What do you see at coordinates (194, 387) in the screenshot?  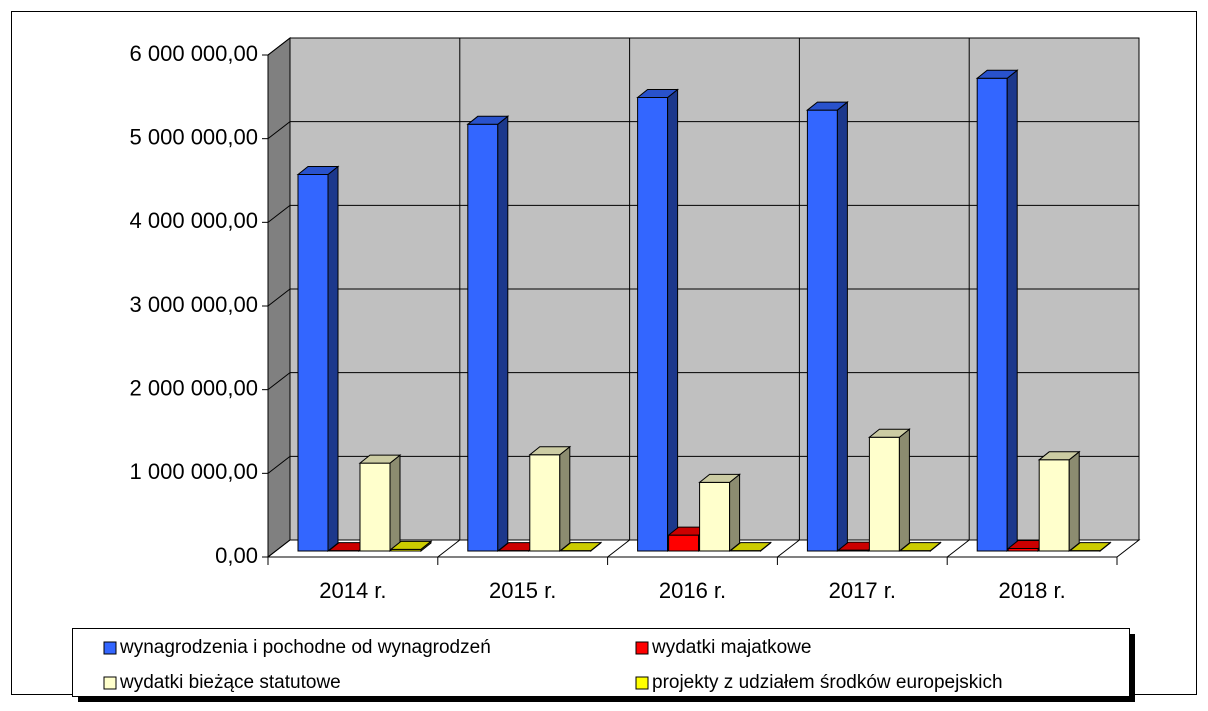 I see `y-tick-label: 2 000 000,00` at bounding box center [194, 387].